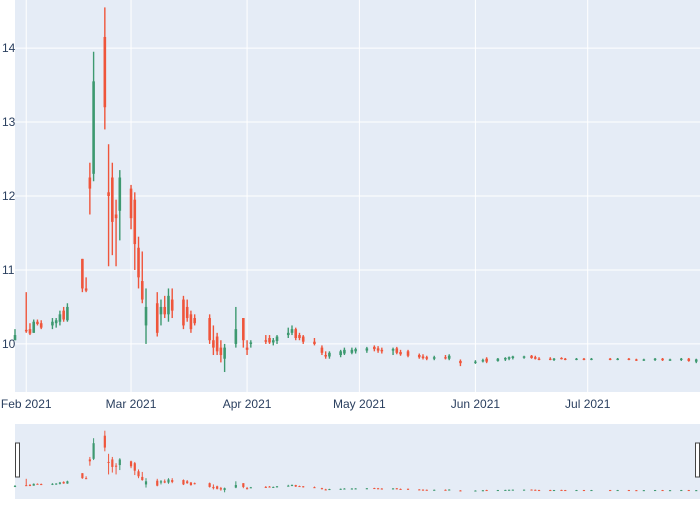  Describe the element at coordinates (357, 461) in the screenshot. I see `range-slider-background` at that location.